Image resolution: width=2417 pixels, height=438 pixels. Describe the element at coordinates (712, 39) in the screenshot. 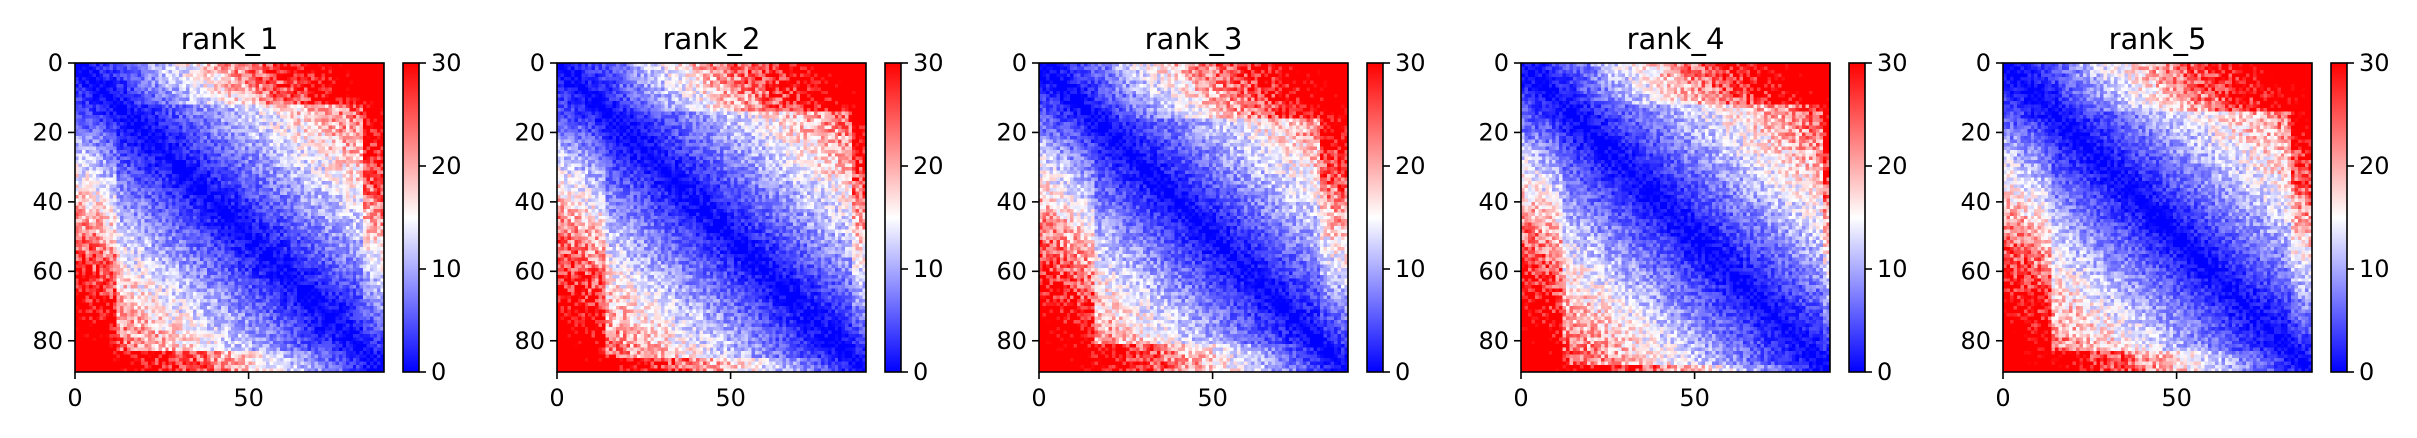

I see `panel-title: rank_2` at that location.